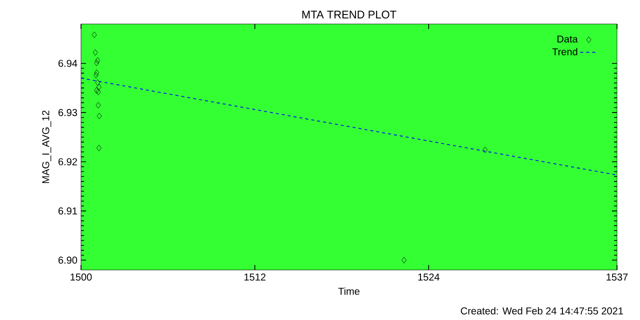 The width and height of the screenshot is (640, 320). I want to click on legend-label: Trend, so click(565, 52).